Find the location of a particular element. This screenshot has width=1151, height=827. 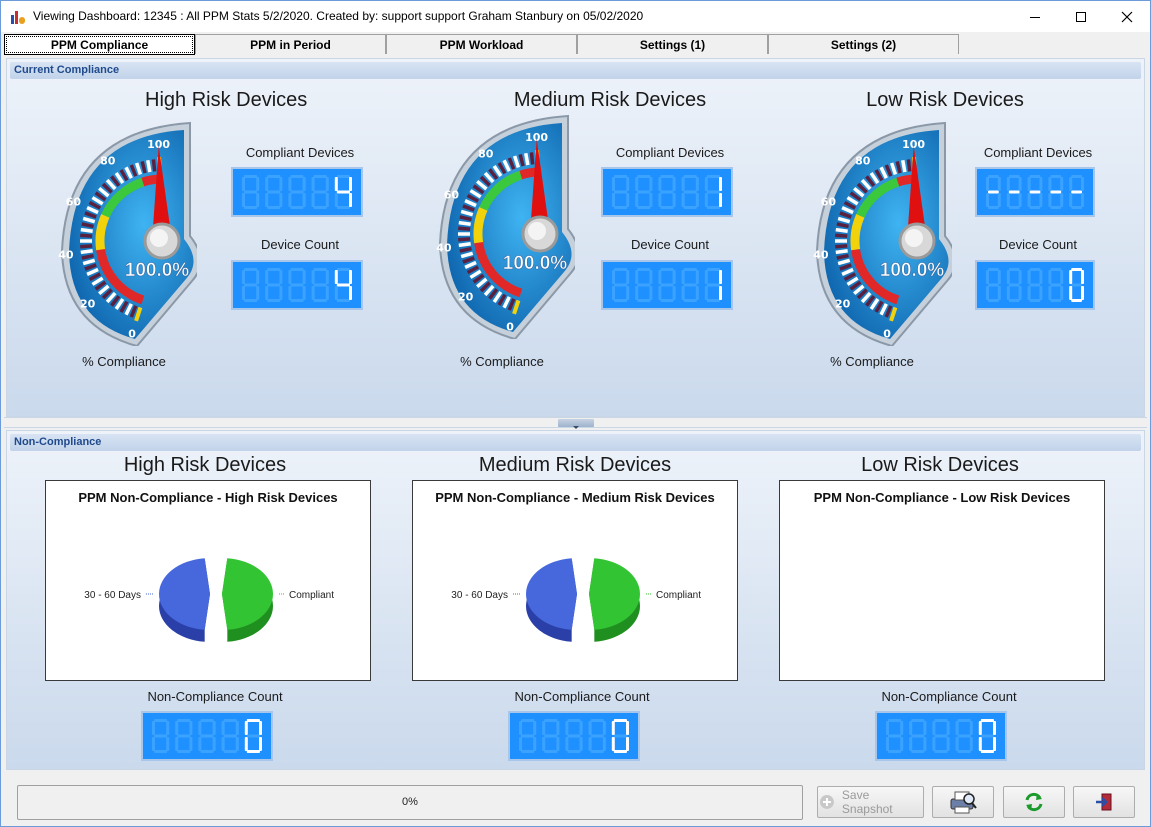

tab-ppm-workload: PPM Workload is located at coordinates (481, 44).